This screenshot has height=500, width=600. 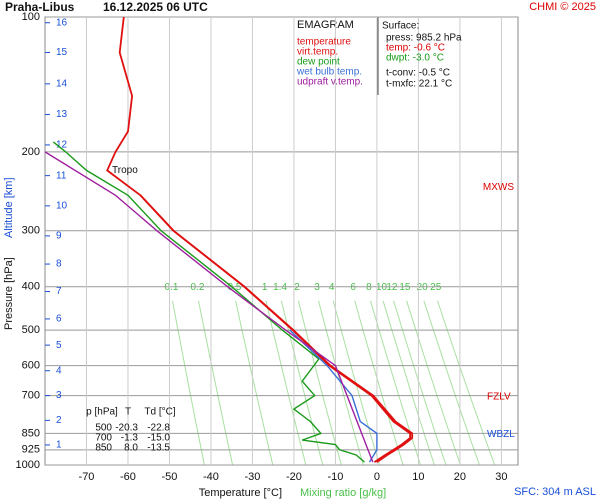 I want to click on chart-title: Praha-Libus, so click(x=40, y=7).